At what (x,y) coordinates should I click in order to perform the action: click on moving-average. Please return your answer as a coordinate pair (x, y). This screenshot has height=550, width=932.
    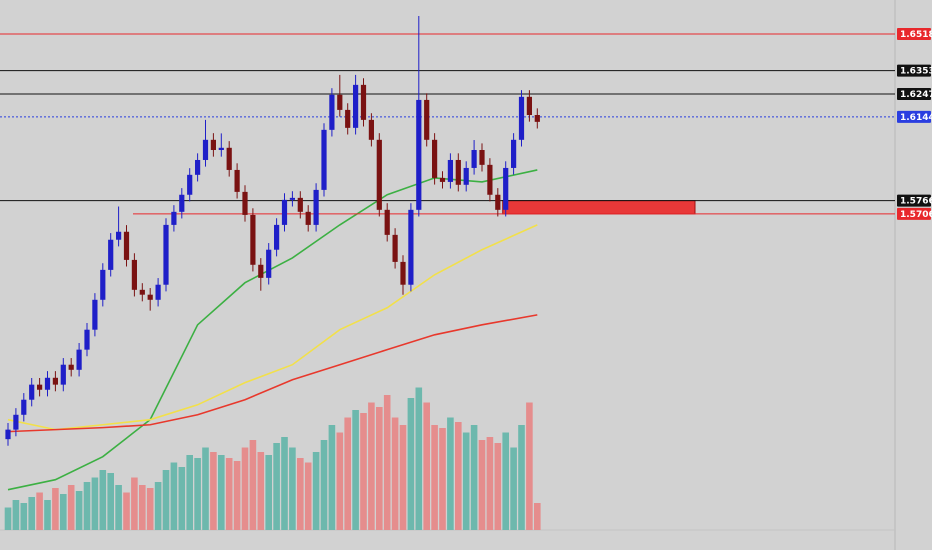
    Looking at the image, I should click on (272, 373).